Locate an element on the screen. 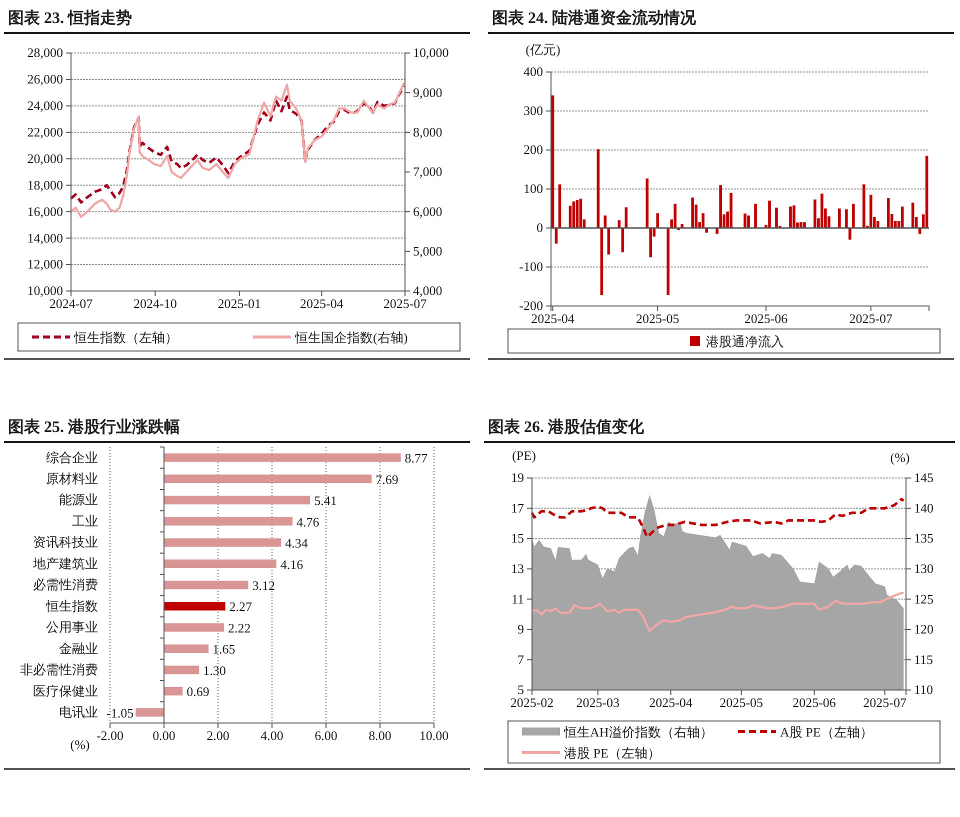 This screenshot has height=817, width=960. x-tick-label: 2024-07 is located at coordinates (71, 304).